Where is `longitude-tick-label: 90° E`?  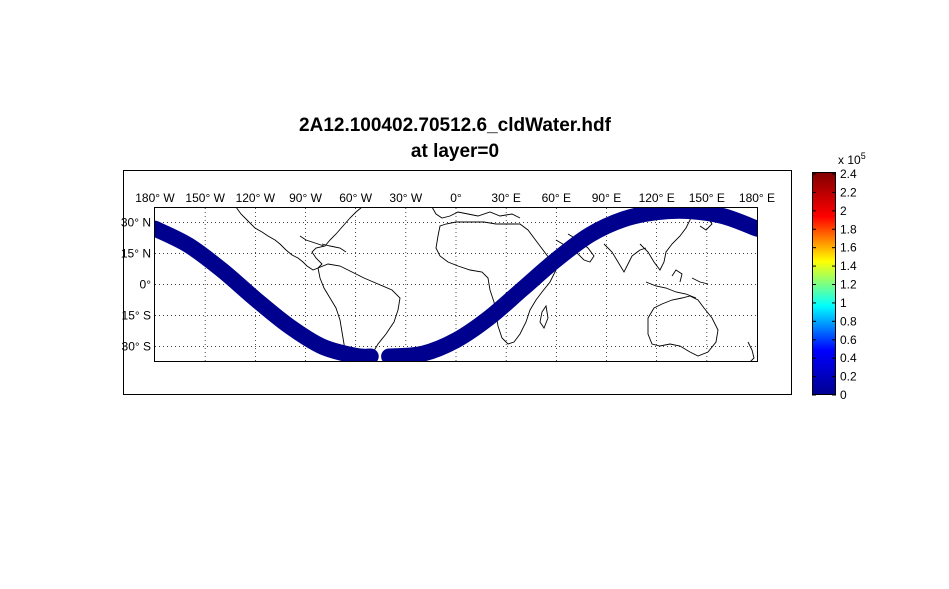
longitude-tick-label: 90° E is located at coordinates (606, 198).